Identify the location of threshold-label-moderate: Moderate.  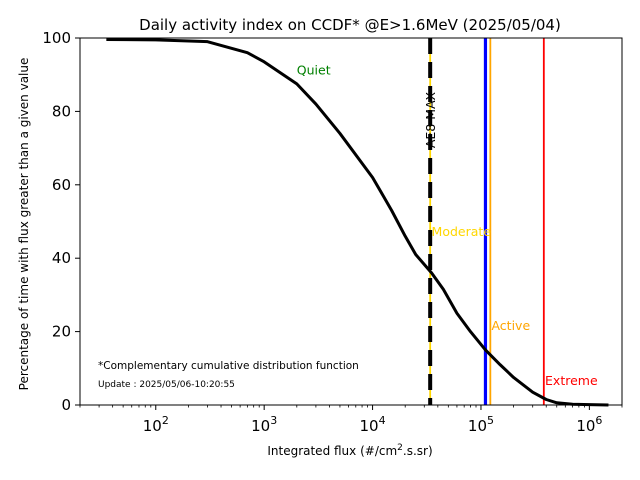
(462, 231).